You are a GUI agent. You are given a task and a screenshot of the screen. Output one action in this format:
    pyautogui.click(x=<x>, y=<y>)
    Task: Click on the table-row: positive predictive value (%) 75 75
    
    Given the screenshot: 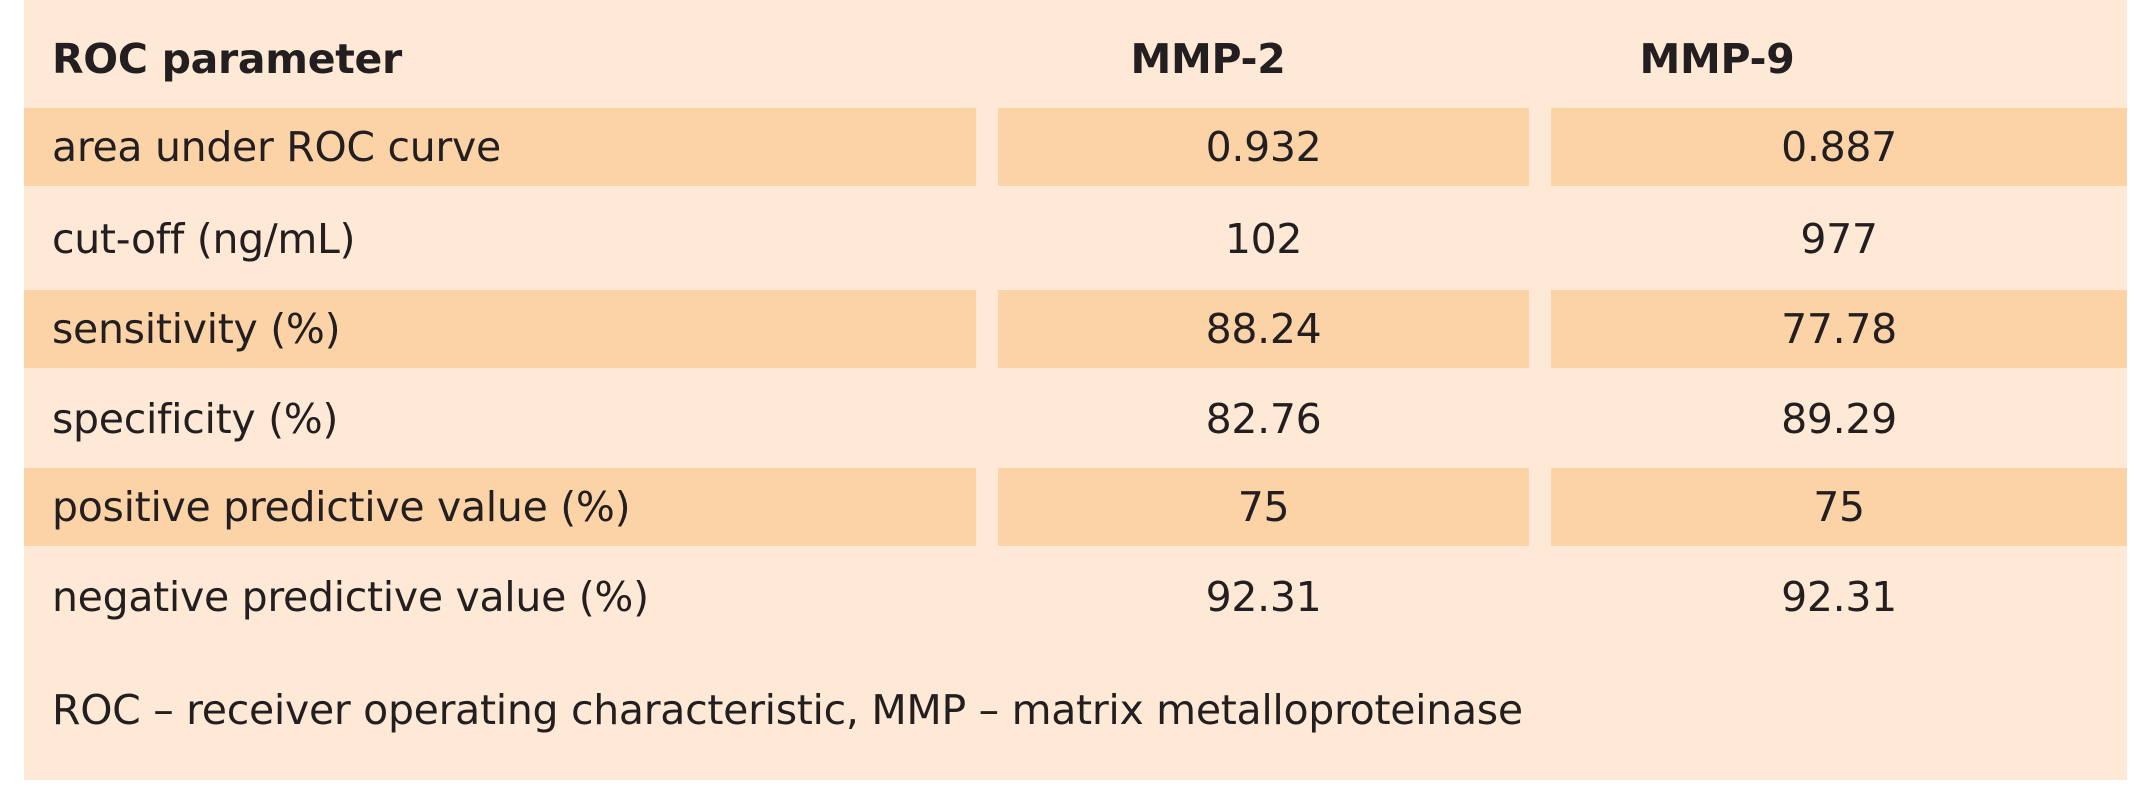 What is the action you would take?
    pyautogui.click(x=1075, y=507)
    